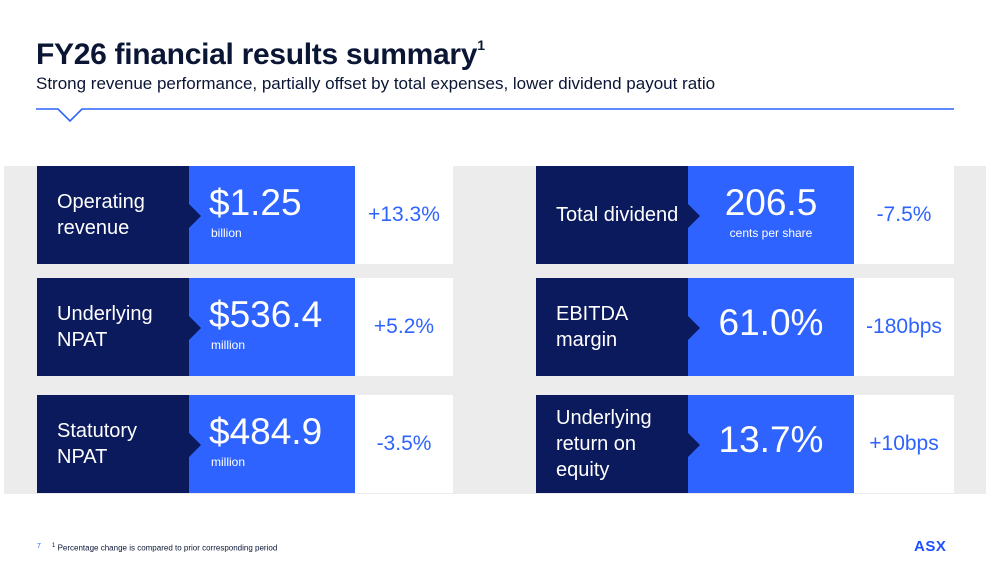 This screenshot has width=996, height=574. Describe the element at coordinates (54, 546) in the screenshot. I see `footnote-marker: 1` at that location.